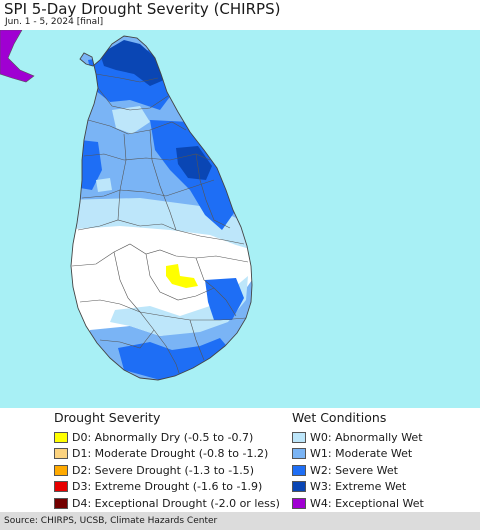  I want to click on legend-label: W3: Extreme Wet, so click(358, 487).